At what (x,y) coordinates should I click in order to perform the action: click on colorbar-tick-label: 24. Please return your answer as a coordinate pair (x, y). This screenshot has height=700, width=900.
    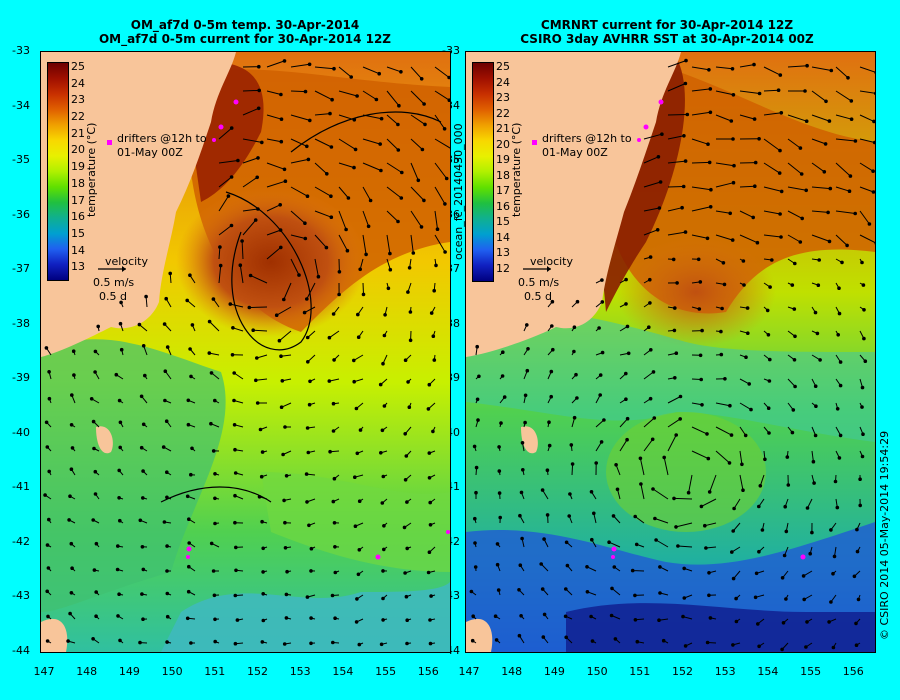
    Looking at the image, I should click on (78, 83).